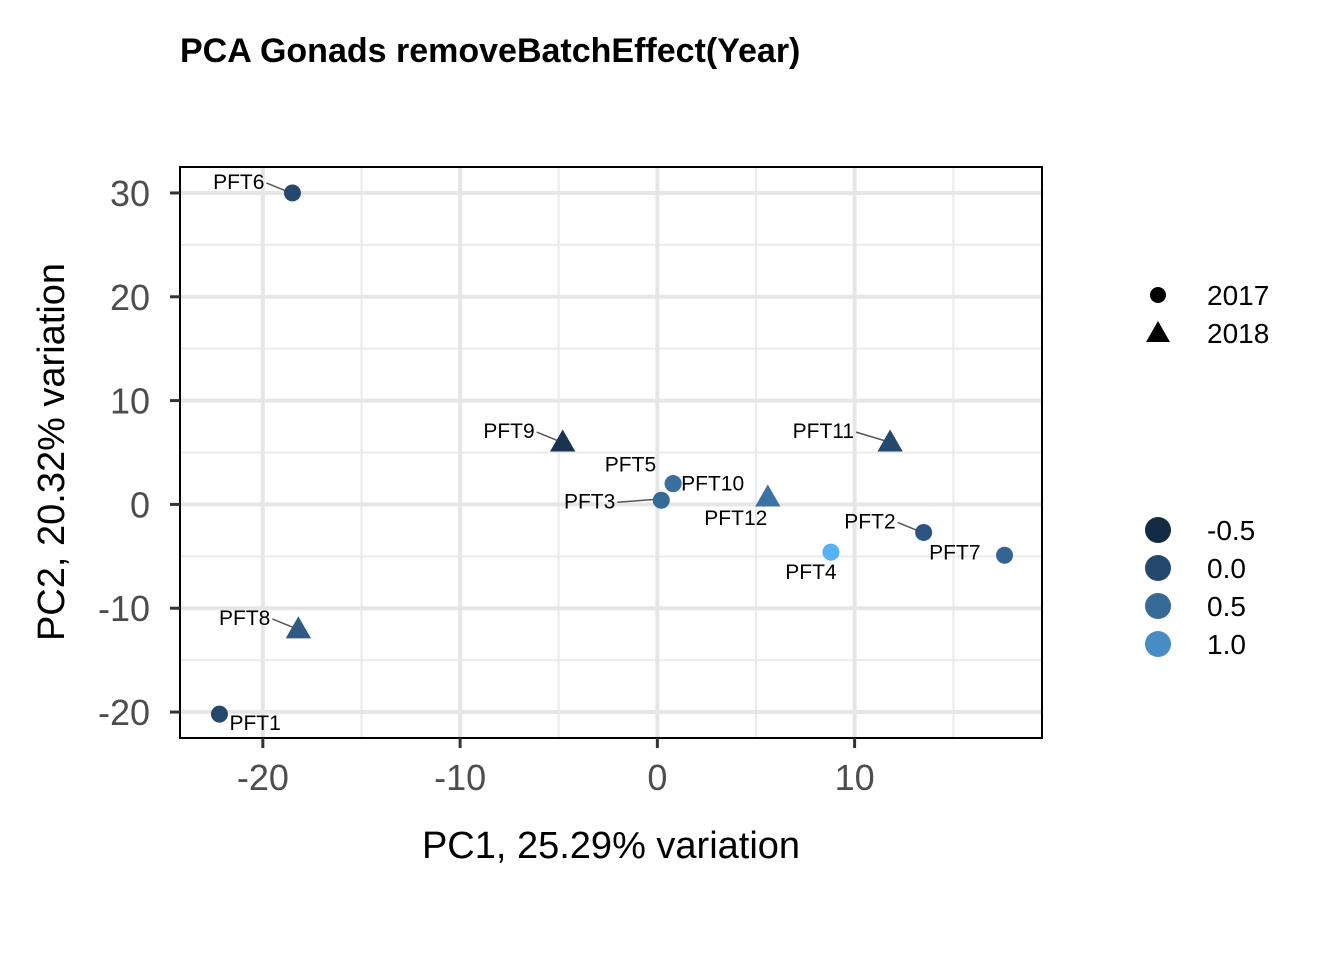 This screenshot has width=1344, height=960. I want to click on point-label-pft4: PFT4, so click(811, 572).